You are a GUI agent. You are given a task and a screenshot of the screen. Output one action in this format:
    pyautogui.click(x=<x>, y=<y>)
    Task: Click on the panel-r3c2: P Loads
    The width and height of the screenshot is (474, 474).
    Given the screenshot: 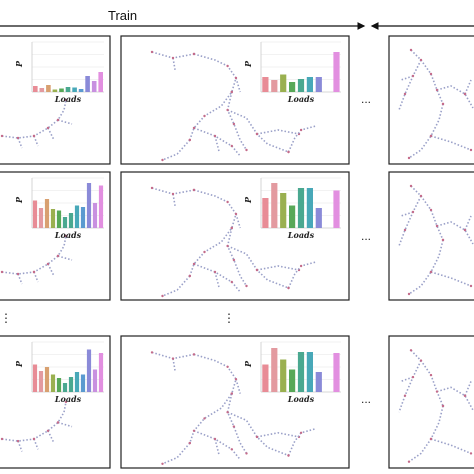 What is the action you would take?
    pyautogui.click(x=235, y=402)
    